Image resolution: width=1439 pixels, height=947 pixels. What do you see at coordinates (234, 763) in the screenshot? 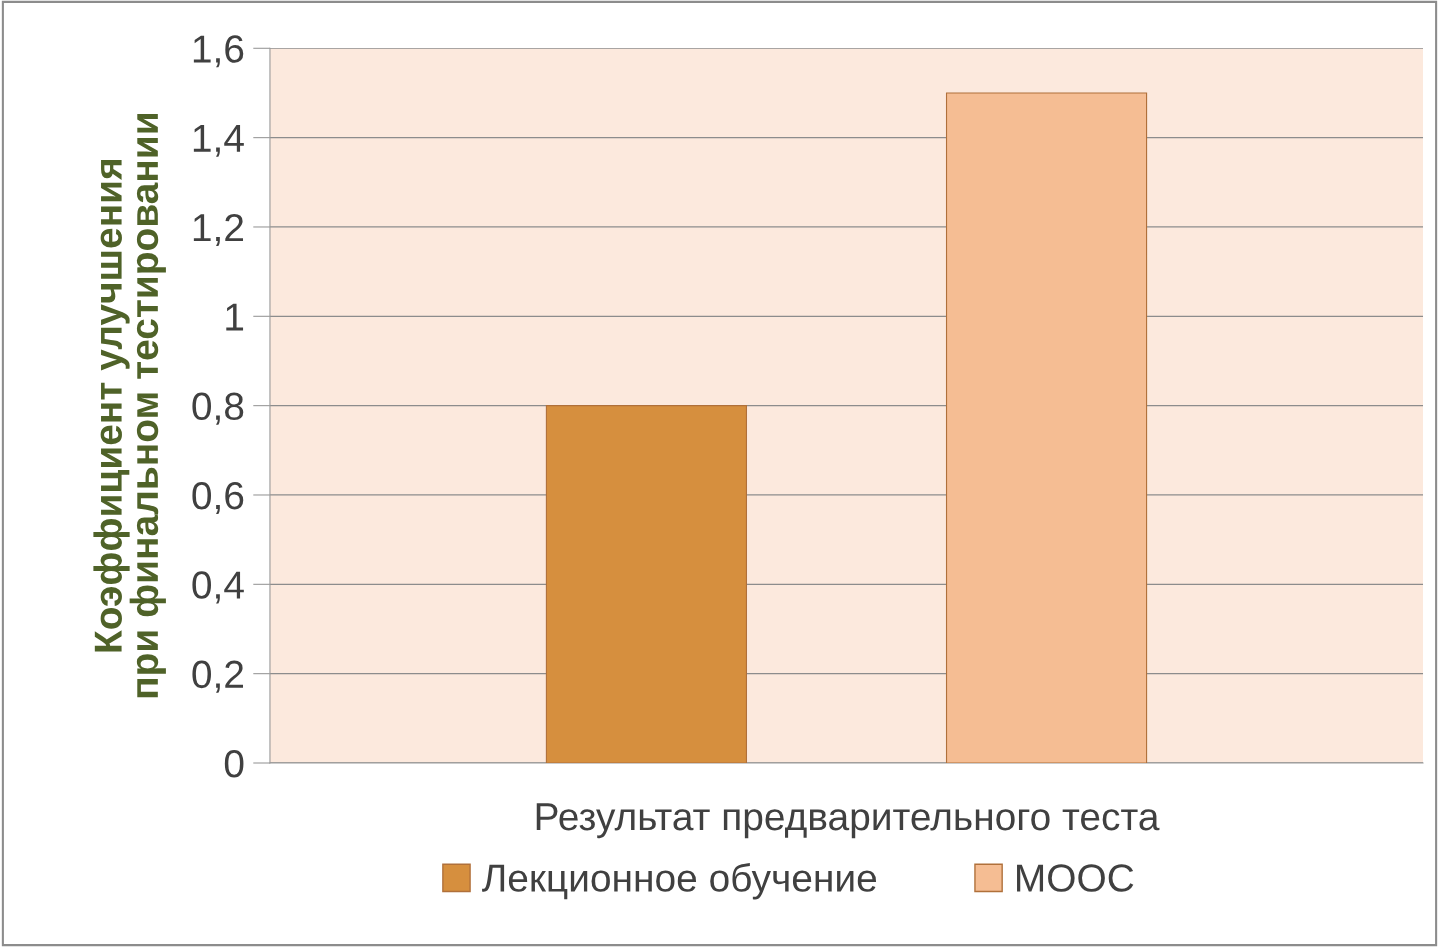
I see `y-tick-label: 0` at bounding box center [234, 763].